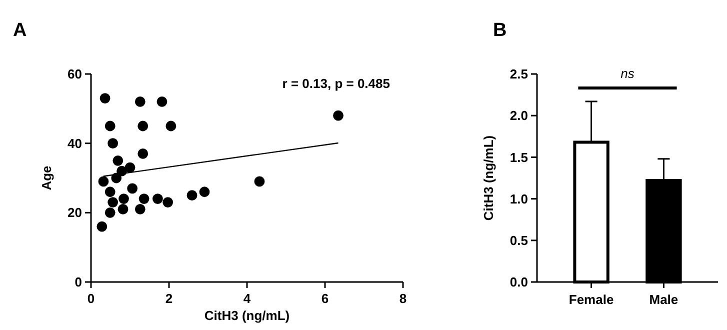  Describe the element at coordinates (46, 178) in the screenshot. I see `y-axis-title: Age` at that location.